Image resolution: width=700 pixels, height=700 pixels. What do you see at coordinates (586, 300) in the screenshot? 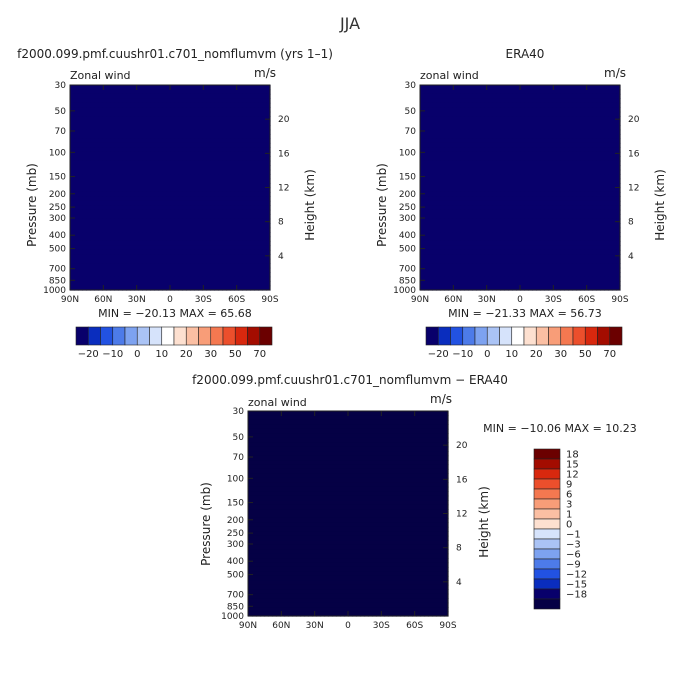
I see `x-tick-label: 60S` at bounding box center [586, 300].